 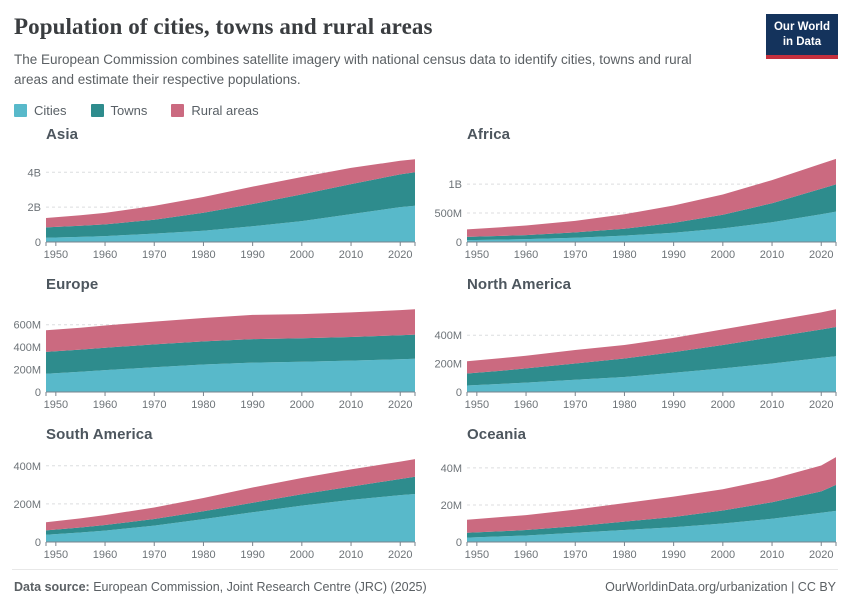 I want to click on owid-logo: Our World in Data, so click(x=801, y=36).